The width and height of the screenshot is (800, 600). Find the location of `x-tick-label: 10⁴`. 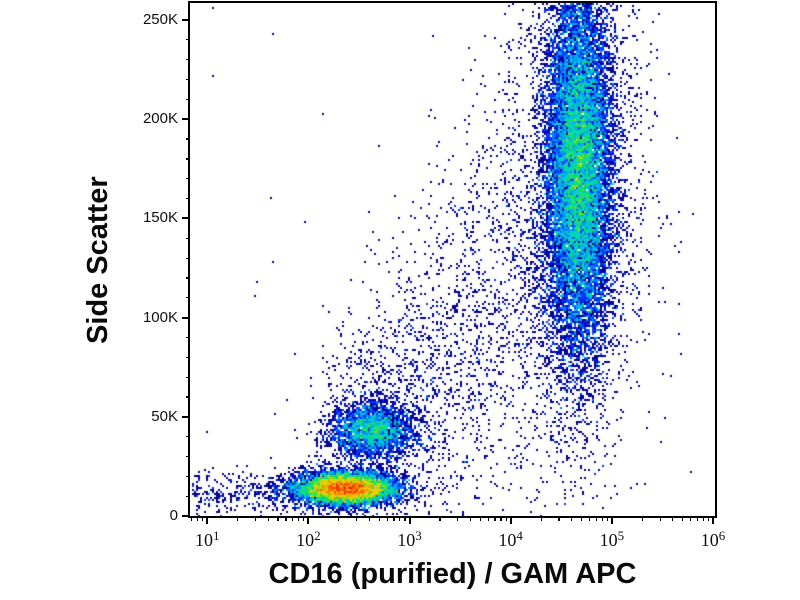

x-tick-label: 10⁴ is located at coordinates (510, 539).